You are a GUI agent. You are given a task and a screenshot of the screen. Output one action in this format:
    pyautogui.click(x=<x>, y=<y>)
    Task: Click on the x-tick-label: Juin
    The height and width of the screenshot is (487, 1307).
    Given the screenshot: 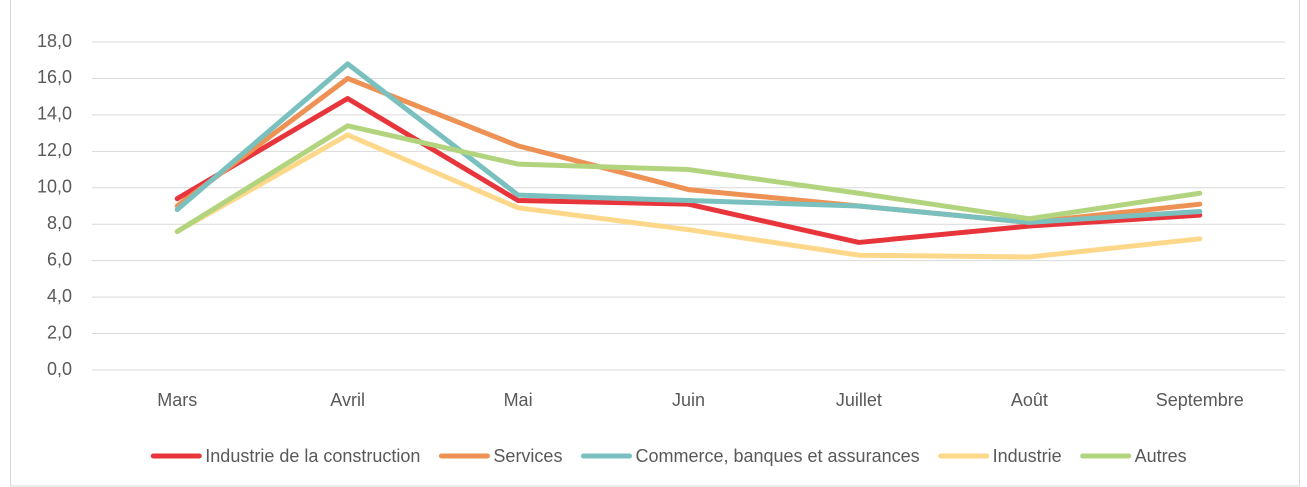 What is the action you would take?
    pyautogui.click(x=688, y=400)
    